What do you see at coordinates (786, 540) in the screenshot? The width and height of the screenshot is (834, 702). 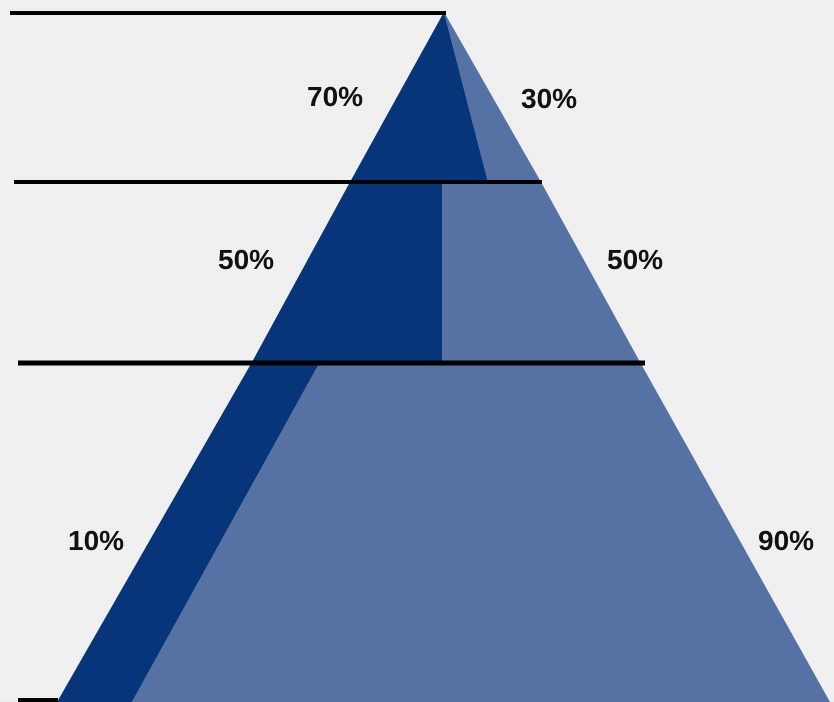 I see `tier-3-right-label: 90%` at bounding box center [786, 540].